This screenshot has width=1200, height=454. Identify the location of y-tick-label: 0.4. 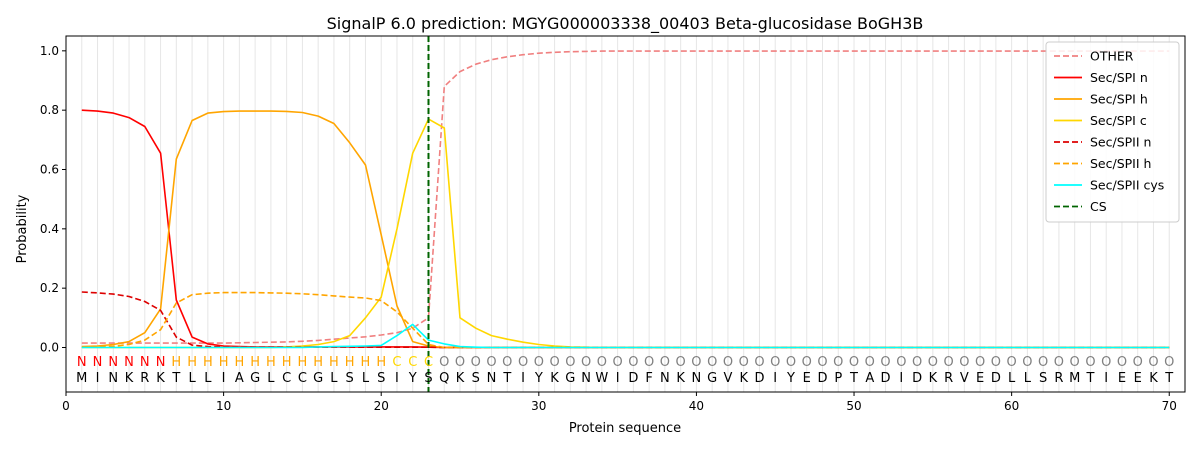
(49, 229).